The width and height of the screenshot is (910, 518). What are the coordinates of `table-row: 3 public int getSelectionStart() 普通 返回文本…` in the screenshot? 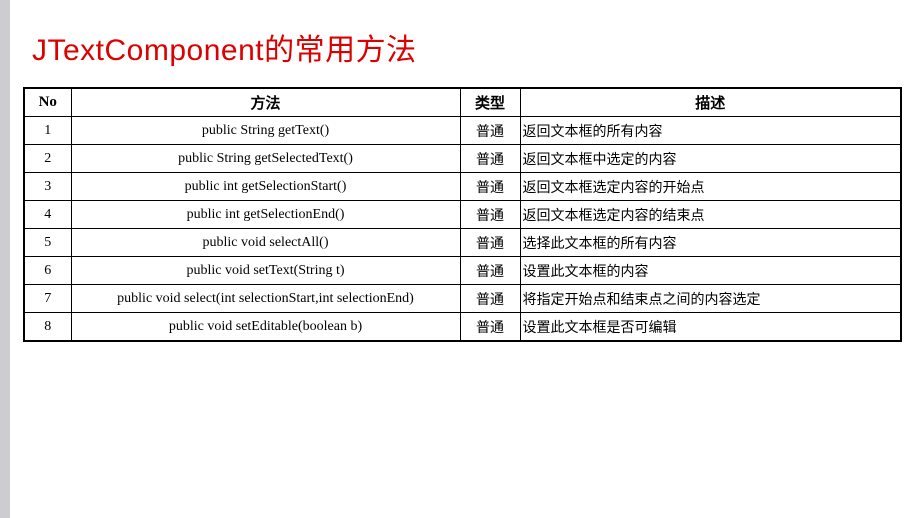 It's located at (462, 186).